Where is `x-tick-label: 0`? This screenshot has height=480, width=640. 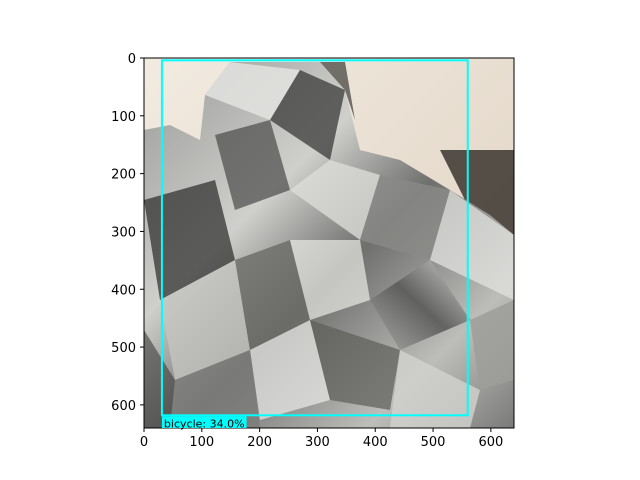 x-tick-label: 0 is located at coordinates (144, 442).